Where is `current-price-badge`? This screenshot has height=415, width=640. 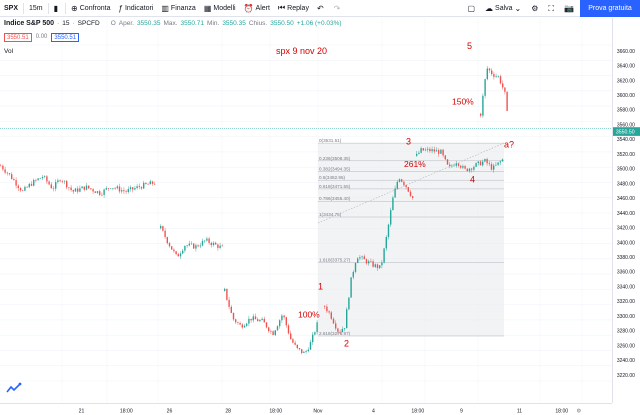 current-price-badge is located at coordinates (626, 131).